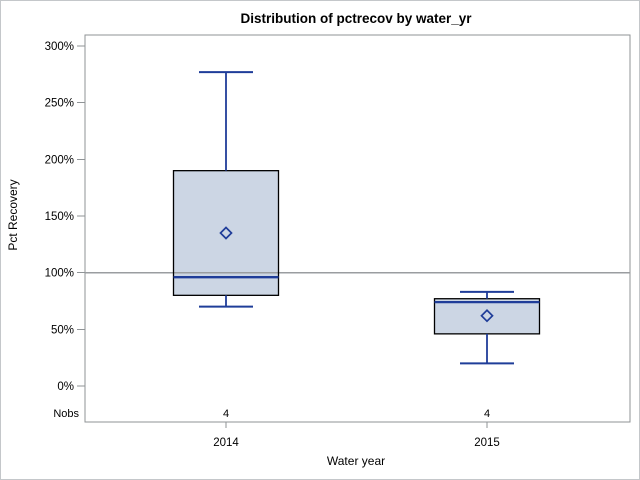  Describe the element at coordinates (356, 461) in the screenshot. I see `x-axis-title: Water year` at that location.